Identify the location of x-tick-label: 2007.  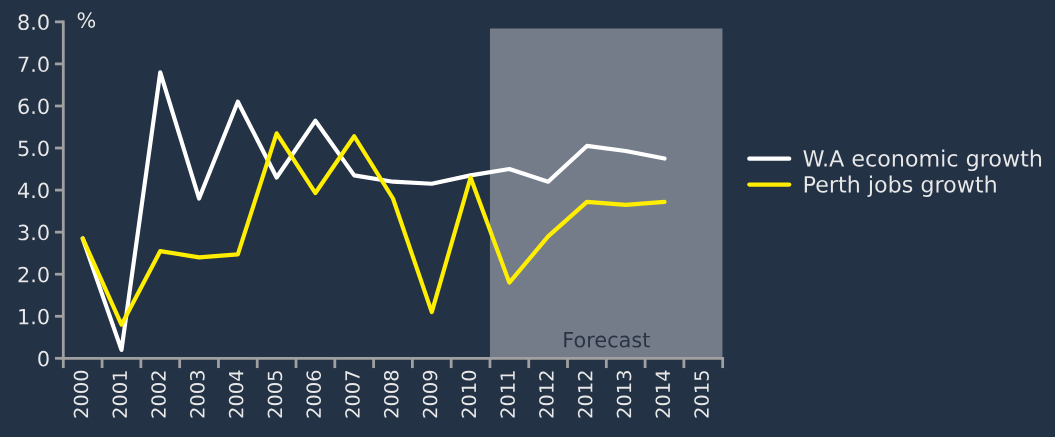
(352, 394).